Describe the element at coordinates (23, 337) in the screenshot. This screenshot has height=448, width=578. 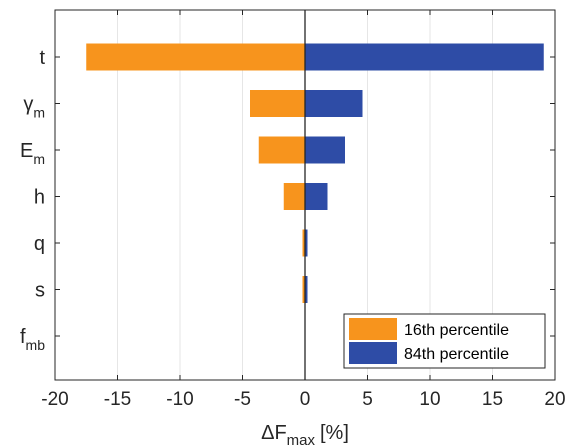
I see `y-category-main: f` at that location.